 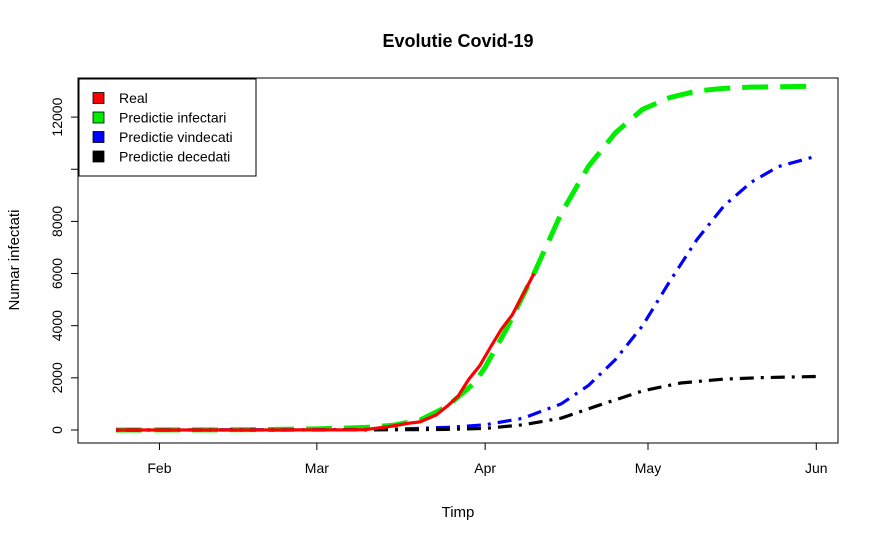 What do you see at coordinates (485, 468) in the screenshot?
I see `x-tick-label: Apr` at bounding box center [485, 468].